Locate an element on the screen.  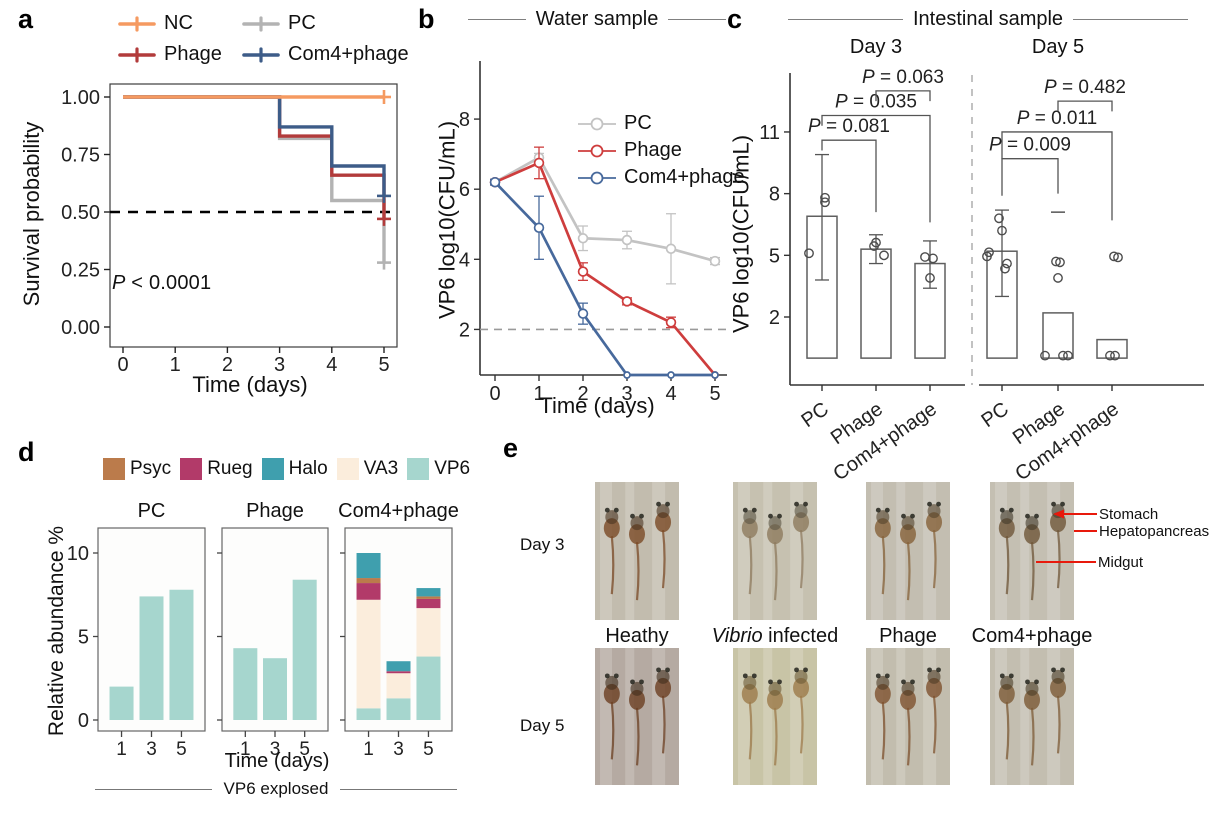
panel-d-legend: Psyc Rueg Halo VA3 VP6 is located at coordinates (286, 469).